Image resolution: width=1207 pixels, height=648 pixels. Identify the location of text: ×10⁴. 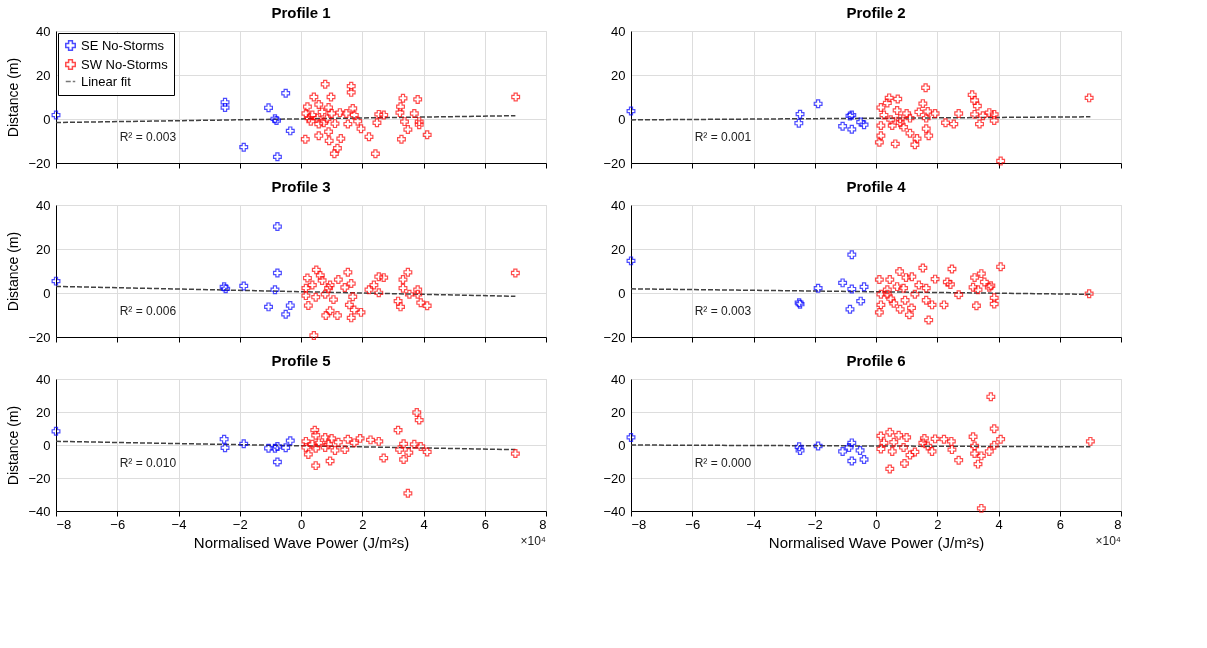
(533, 541).